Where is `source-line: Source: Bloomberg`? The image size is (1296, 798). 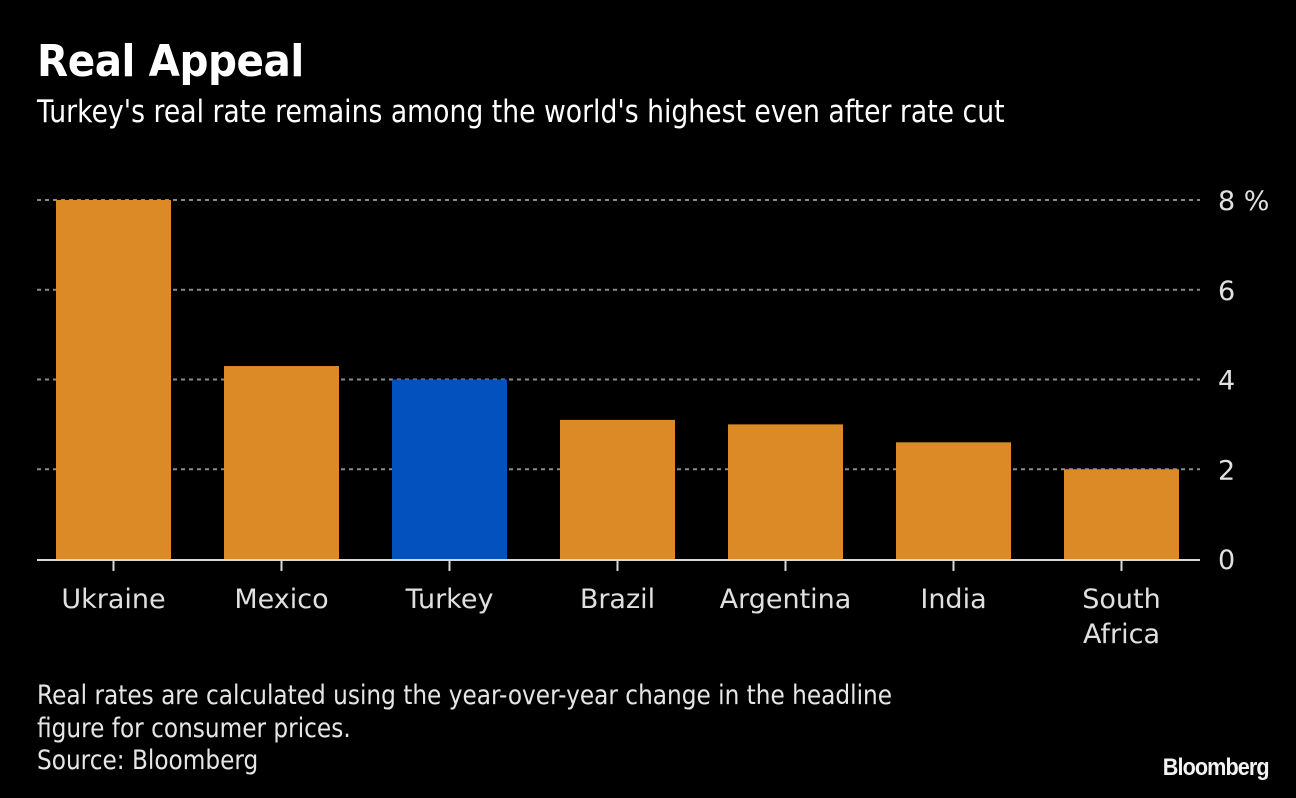 source-line: Source: Bloomberg is located at coordinates (148, 760).